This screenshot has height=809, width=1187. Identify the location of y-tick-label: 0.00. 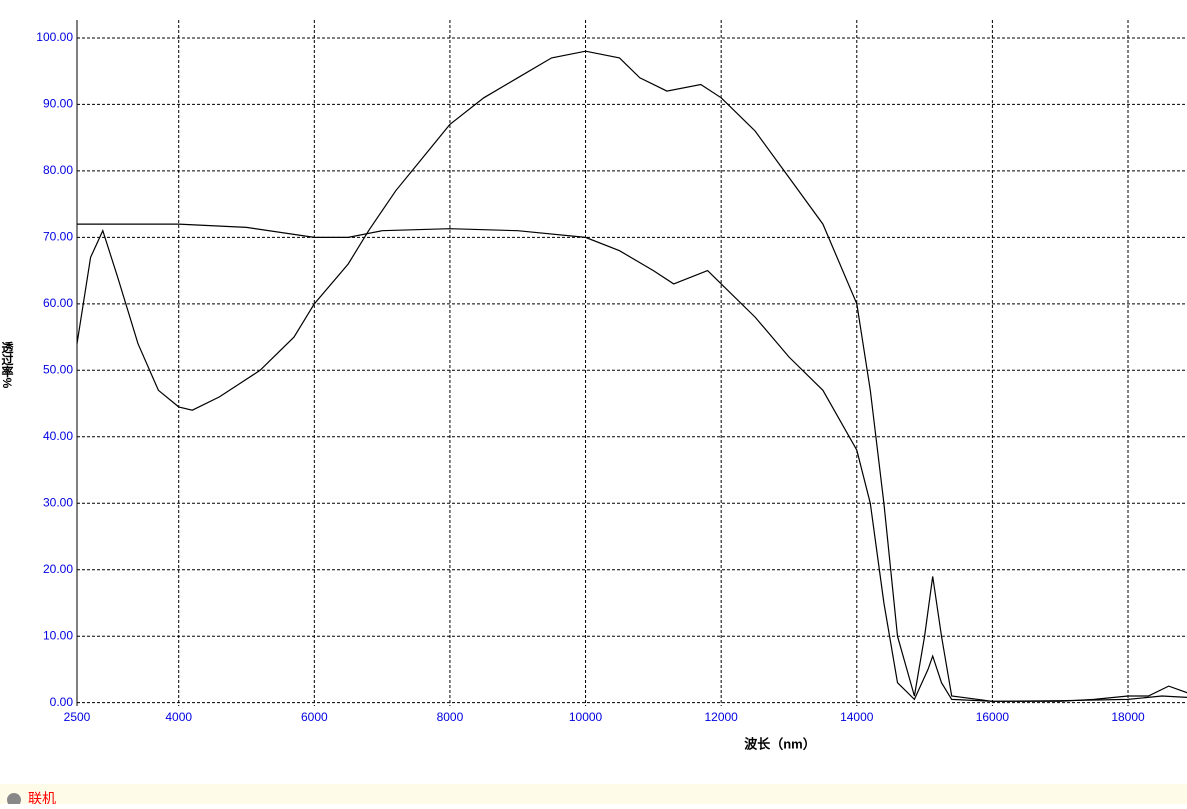
(62, 702).